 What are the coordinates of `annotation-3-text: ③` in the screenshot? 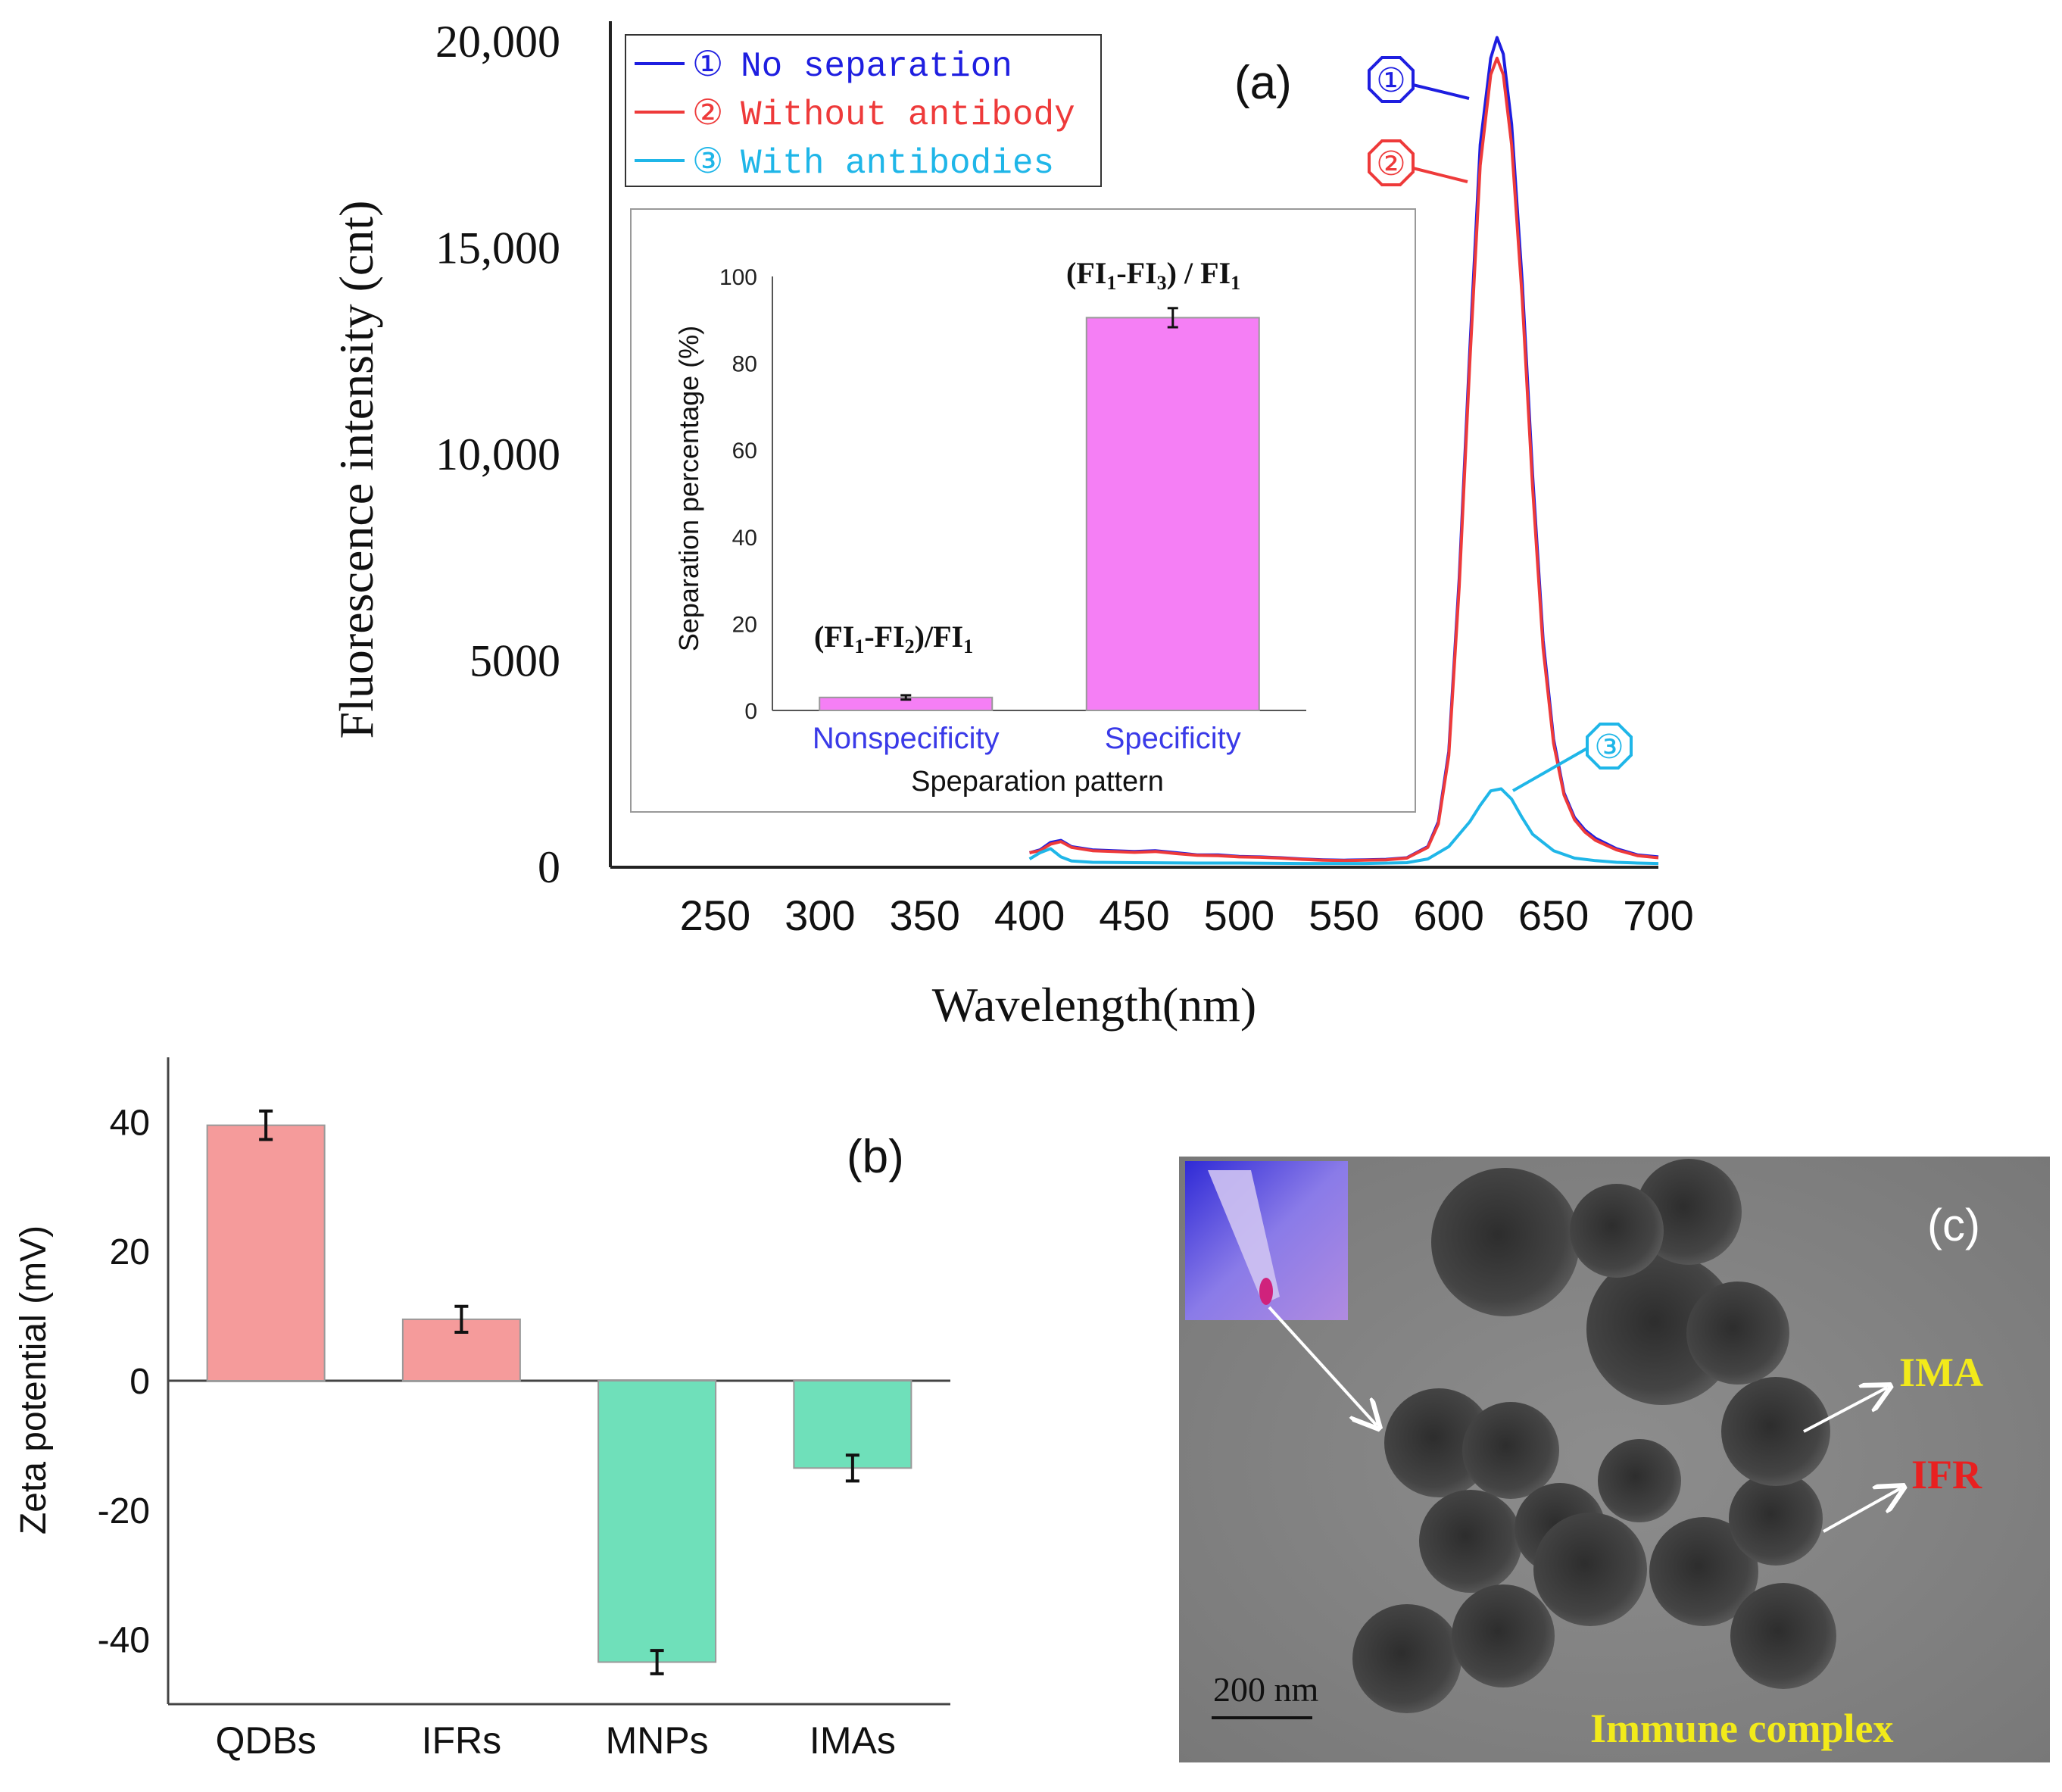 It's located at (1609, 747).